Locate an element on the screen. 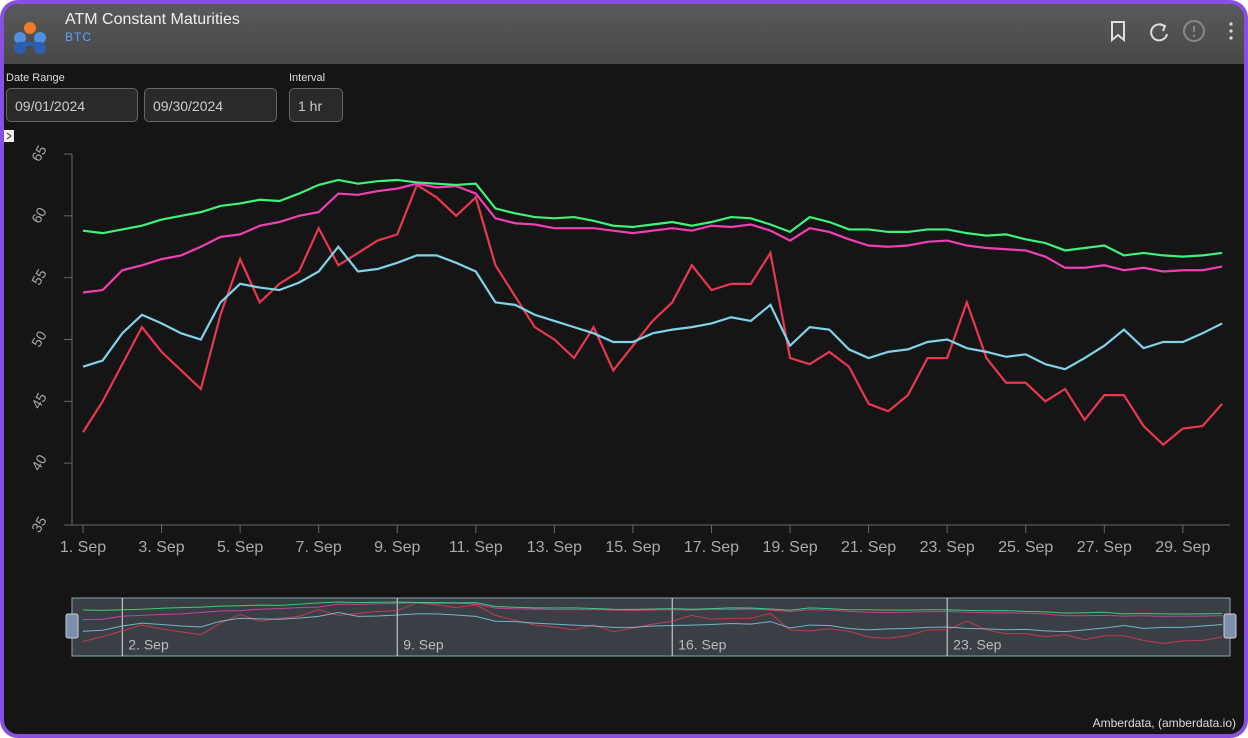 The height and width of the screenshot is (738, 1248). x-tick-label: 23. Sep is located at coordinates (947, 547).